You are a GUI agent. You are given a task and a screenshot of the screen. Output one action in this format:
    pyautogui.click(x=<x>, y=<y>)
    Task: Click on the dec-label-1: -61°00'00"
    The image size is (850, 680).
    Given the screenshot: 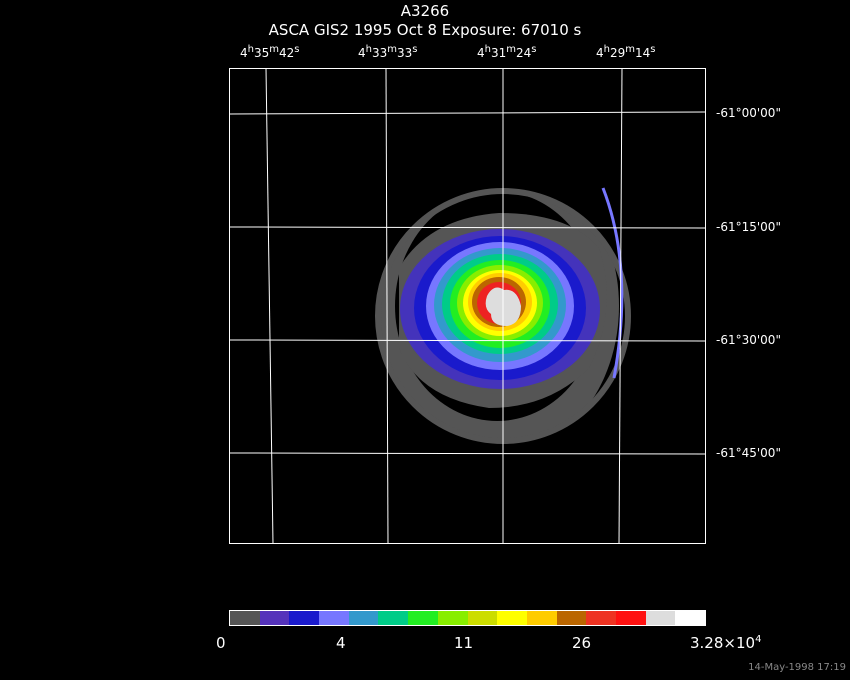 What is the action you would take?
    pyautogui.click(x=748, y=113)
    